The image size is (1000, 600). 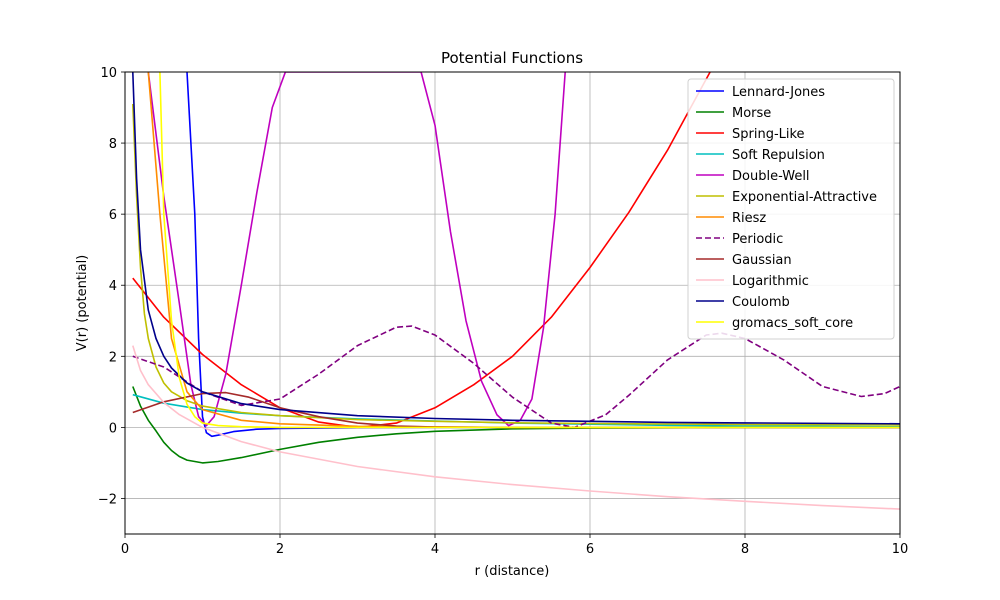 I want to click on y-tick-label: 8, so click(x=113, y=144).